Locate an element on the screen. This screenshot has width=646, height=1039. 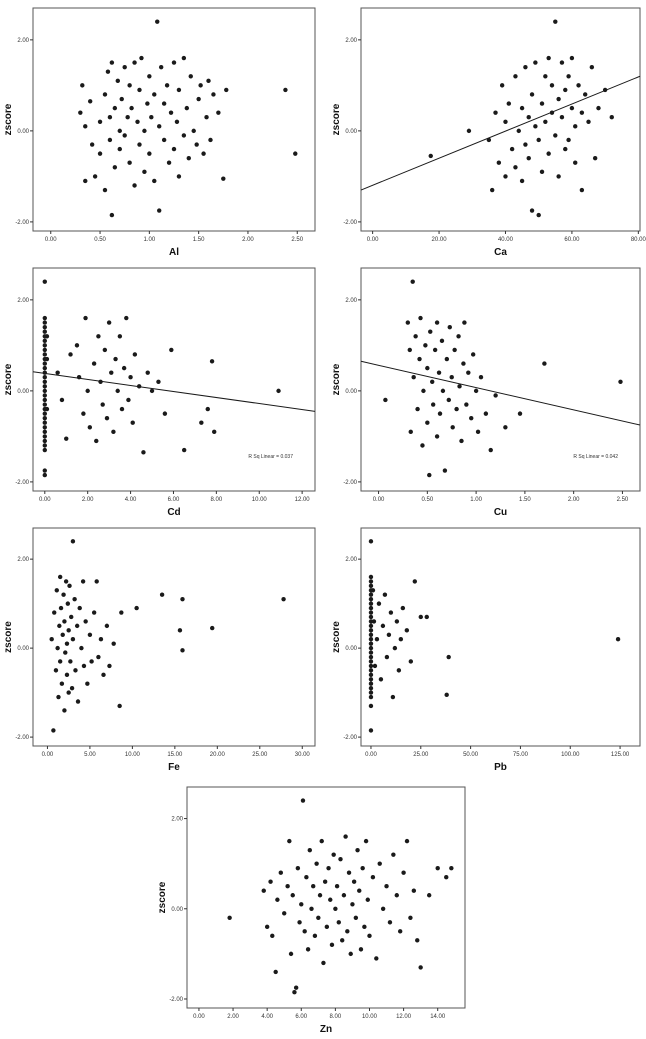
x-tick-label: 15.00 is located at coordinates (175, 755).